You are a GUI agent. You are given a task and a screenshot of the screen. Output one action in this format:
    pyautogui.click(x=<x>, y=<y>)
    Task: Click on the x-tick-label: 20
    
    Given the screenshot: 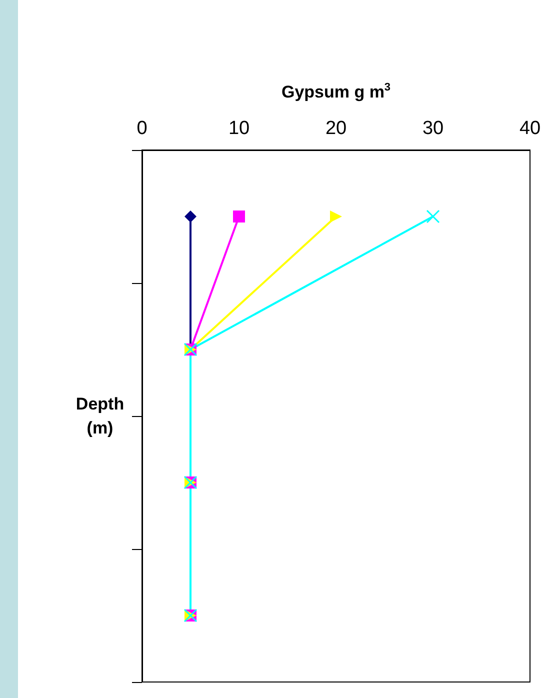 What is the action you would take?
    pyautogui.click(x=336, y=128)
    